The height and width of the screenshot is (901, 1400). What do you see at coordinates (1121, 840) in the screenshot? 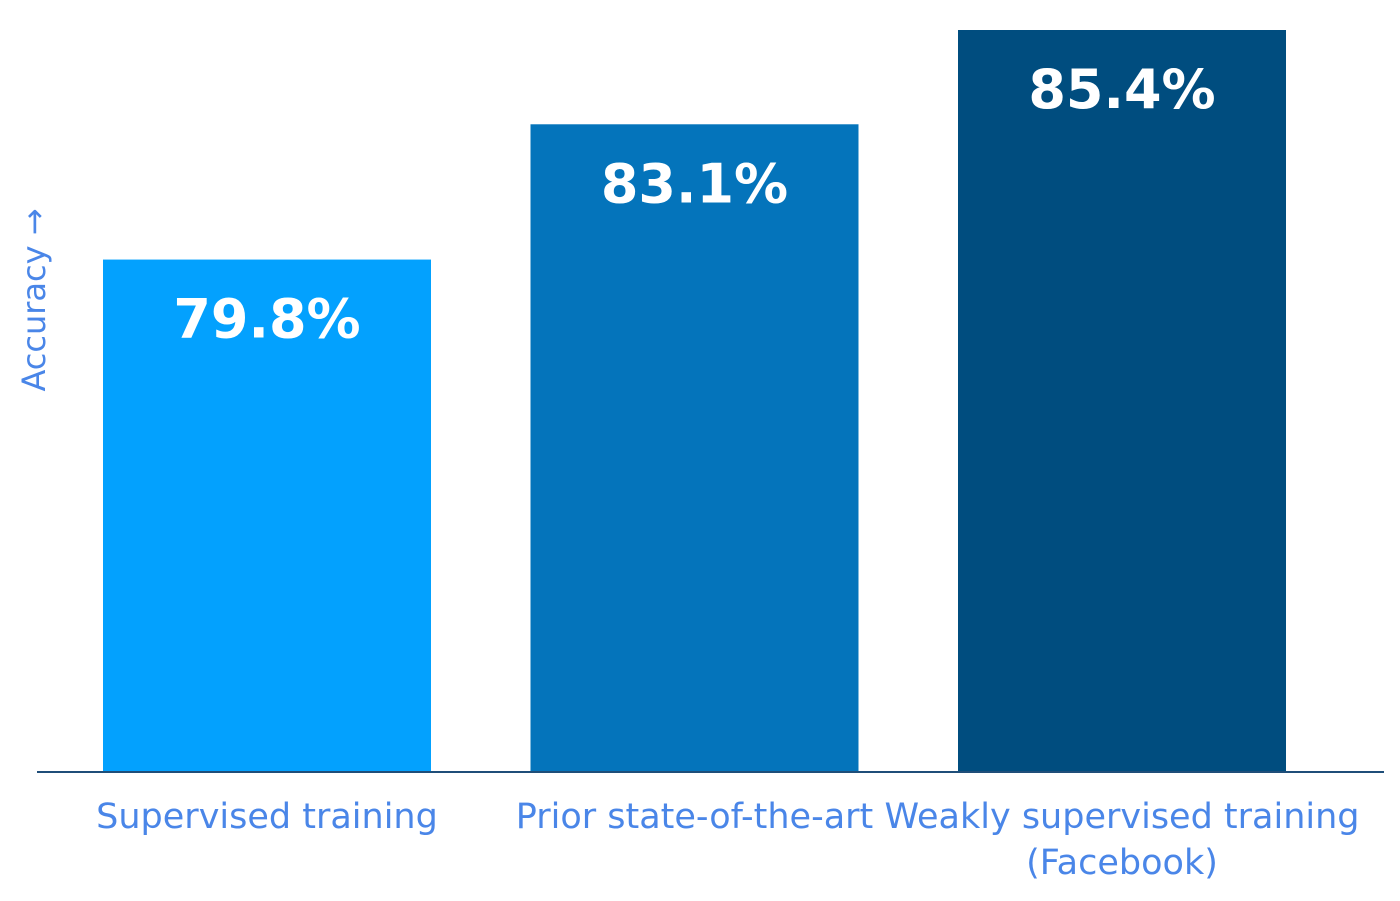
I see `category-label-3: Weakly supervised training (Facebook)` at bounding box center [1121, 840].